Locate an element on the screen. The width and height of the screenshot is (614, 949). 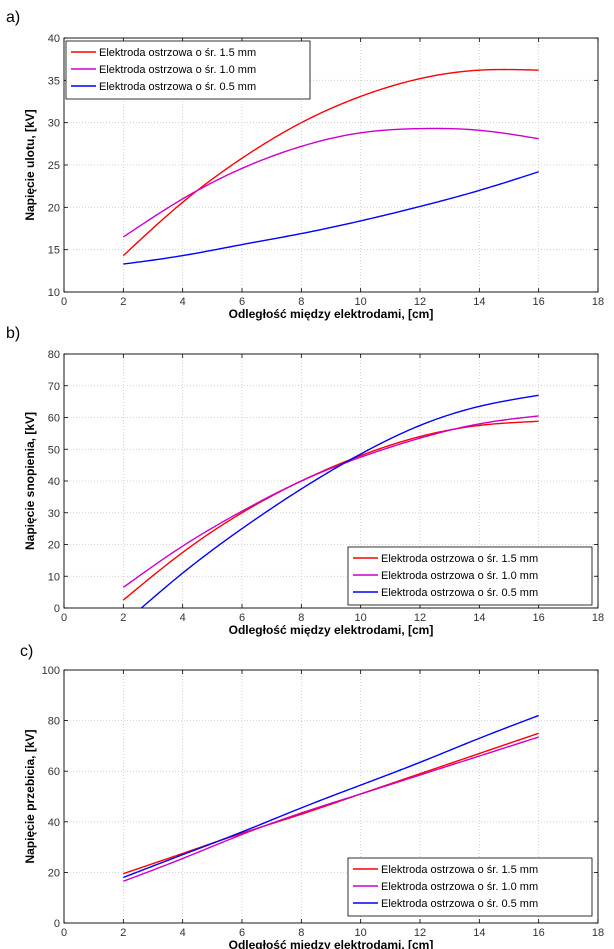
y-axis-title: Napięcie snopienia, [kV] is located at coordinates (30, 481).